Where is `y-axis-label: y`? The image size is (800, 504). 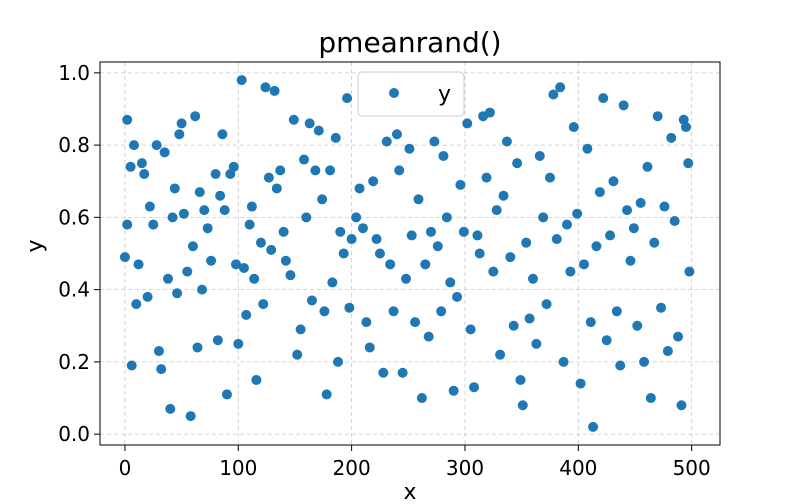 y-axis-label: y is located at coordinates (35, 245).